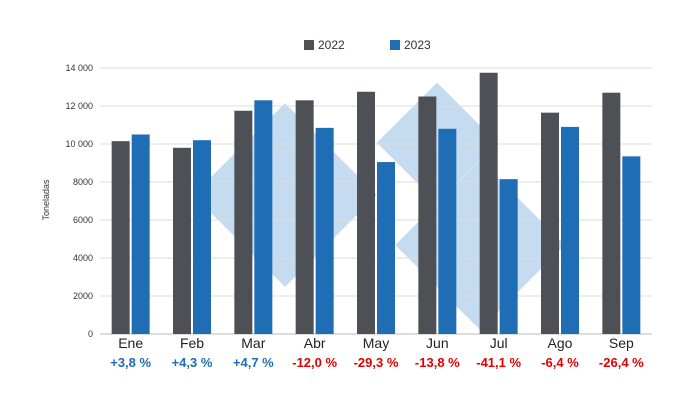 The width and height of the screenshot is (700, 400). What do you see at coordinates (488, 203) in the screenshot?
I see `bar-2022-jul` at bounding box center [488, 203].